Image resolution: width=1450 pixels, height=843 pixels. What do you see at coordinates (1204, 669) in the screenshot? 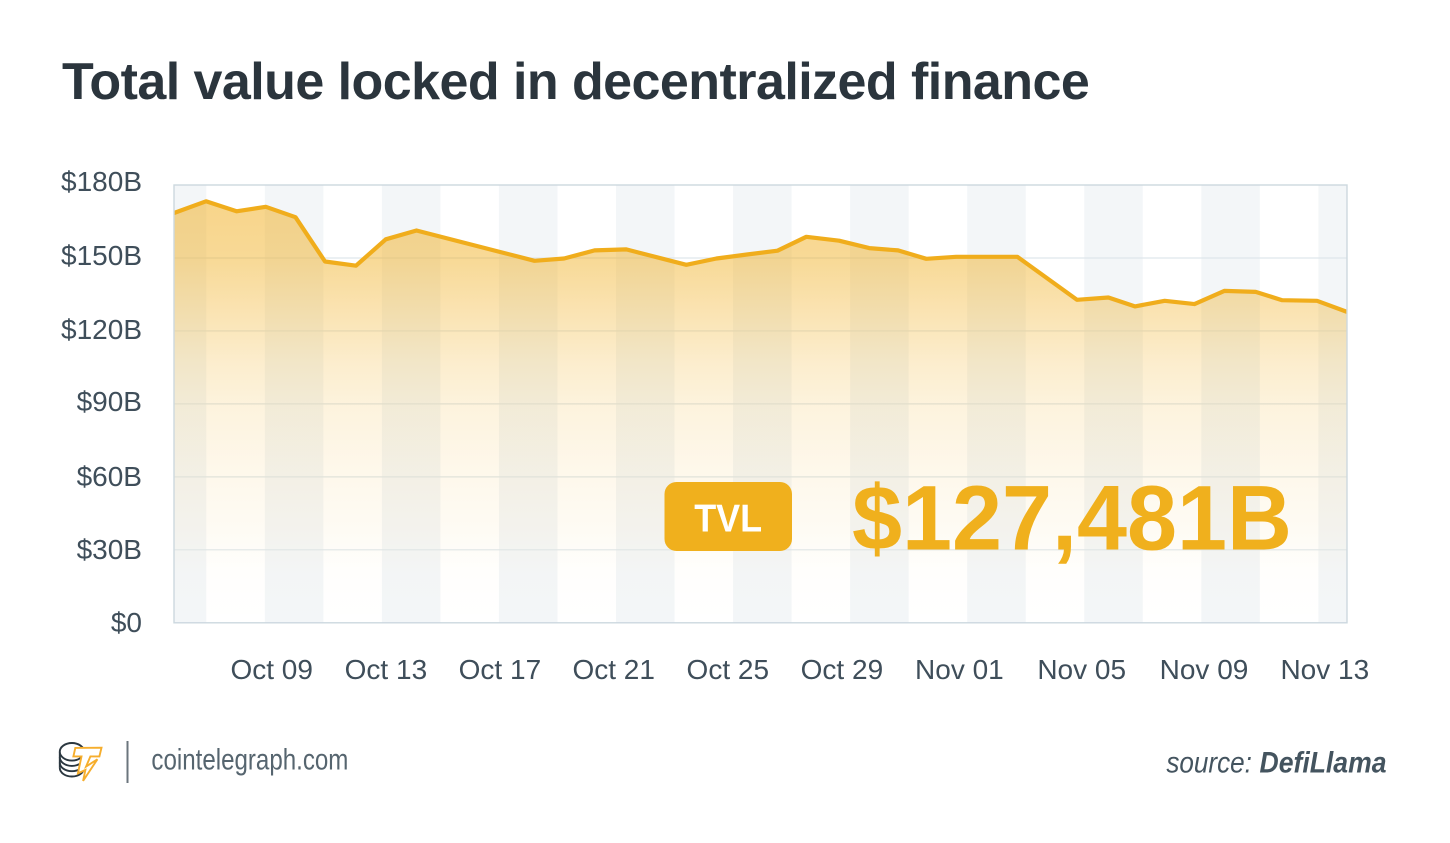
I see `svg-text: Nov 09` at bounding box center [1204, 669].